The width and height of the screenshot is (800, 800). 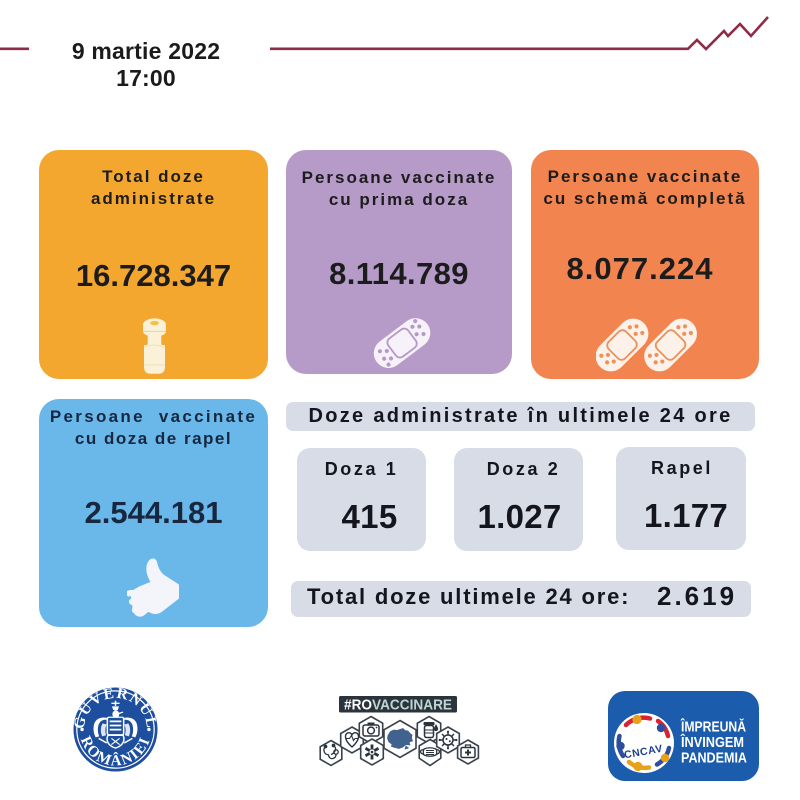 I want to click on svg-text: ÎMPREUNĂ, so click(x=713, y=726).